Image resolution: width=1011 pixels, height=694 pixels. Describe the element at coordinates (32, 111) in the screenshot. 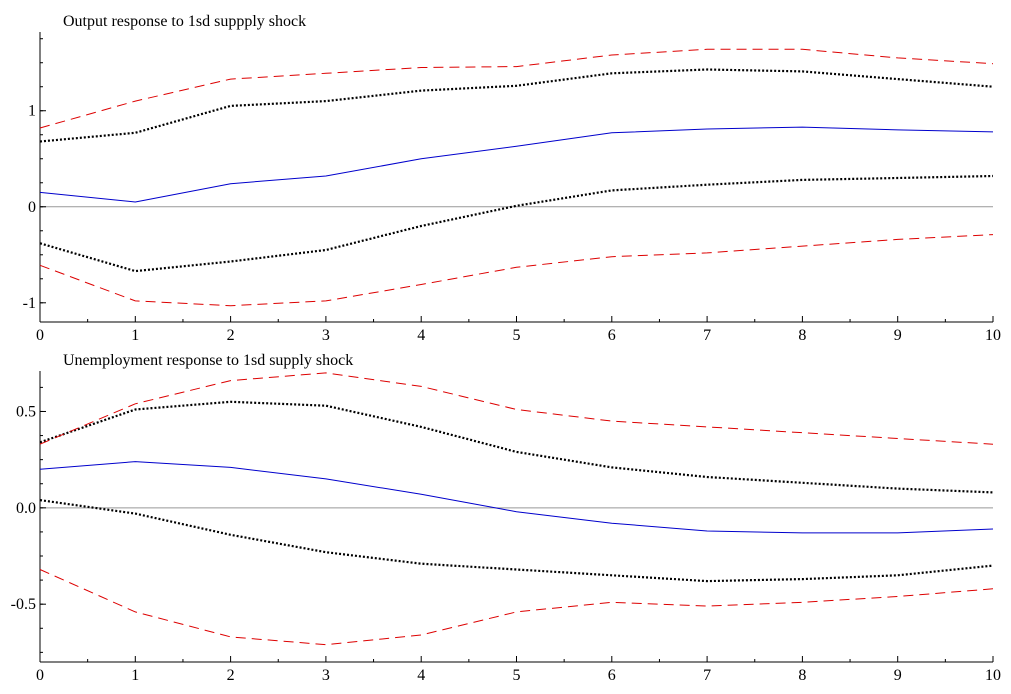

I see `y-tick-label: 1` at that location.